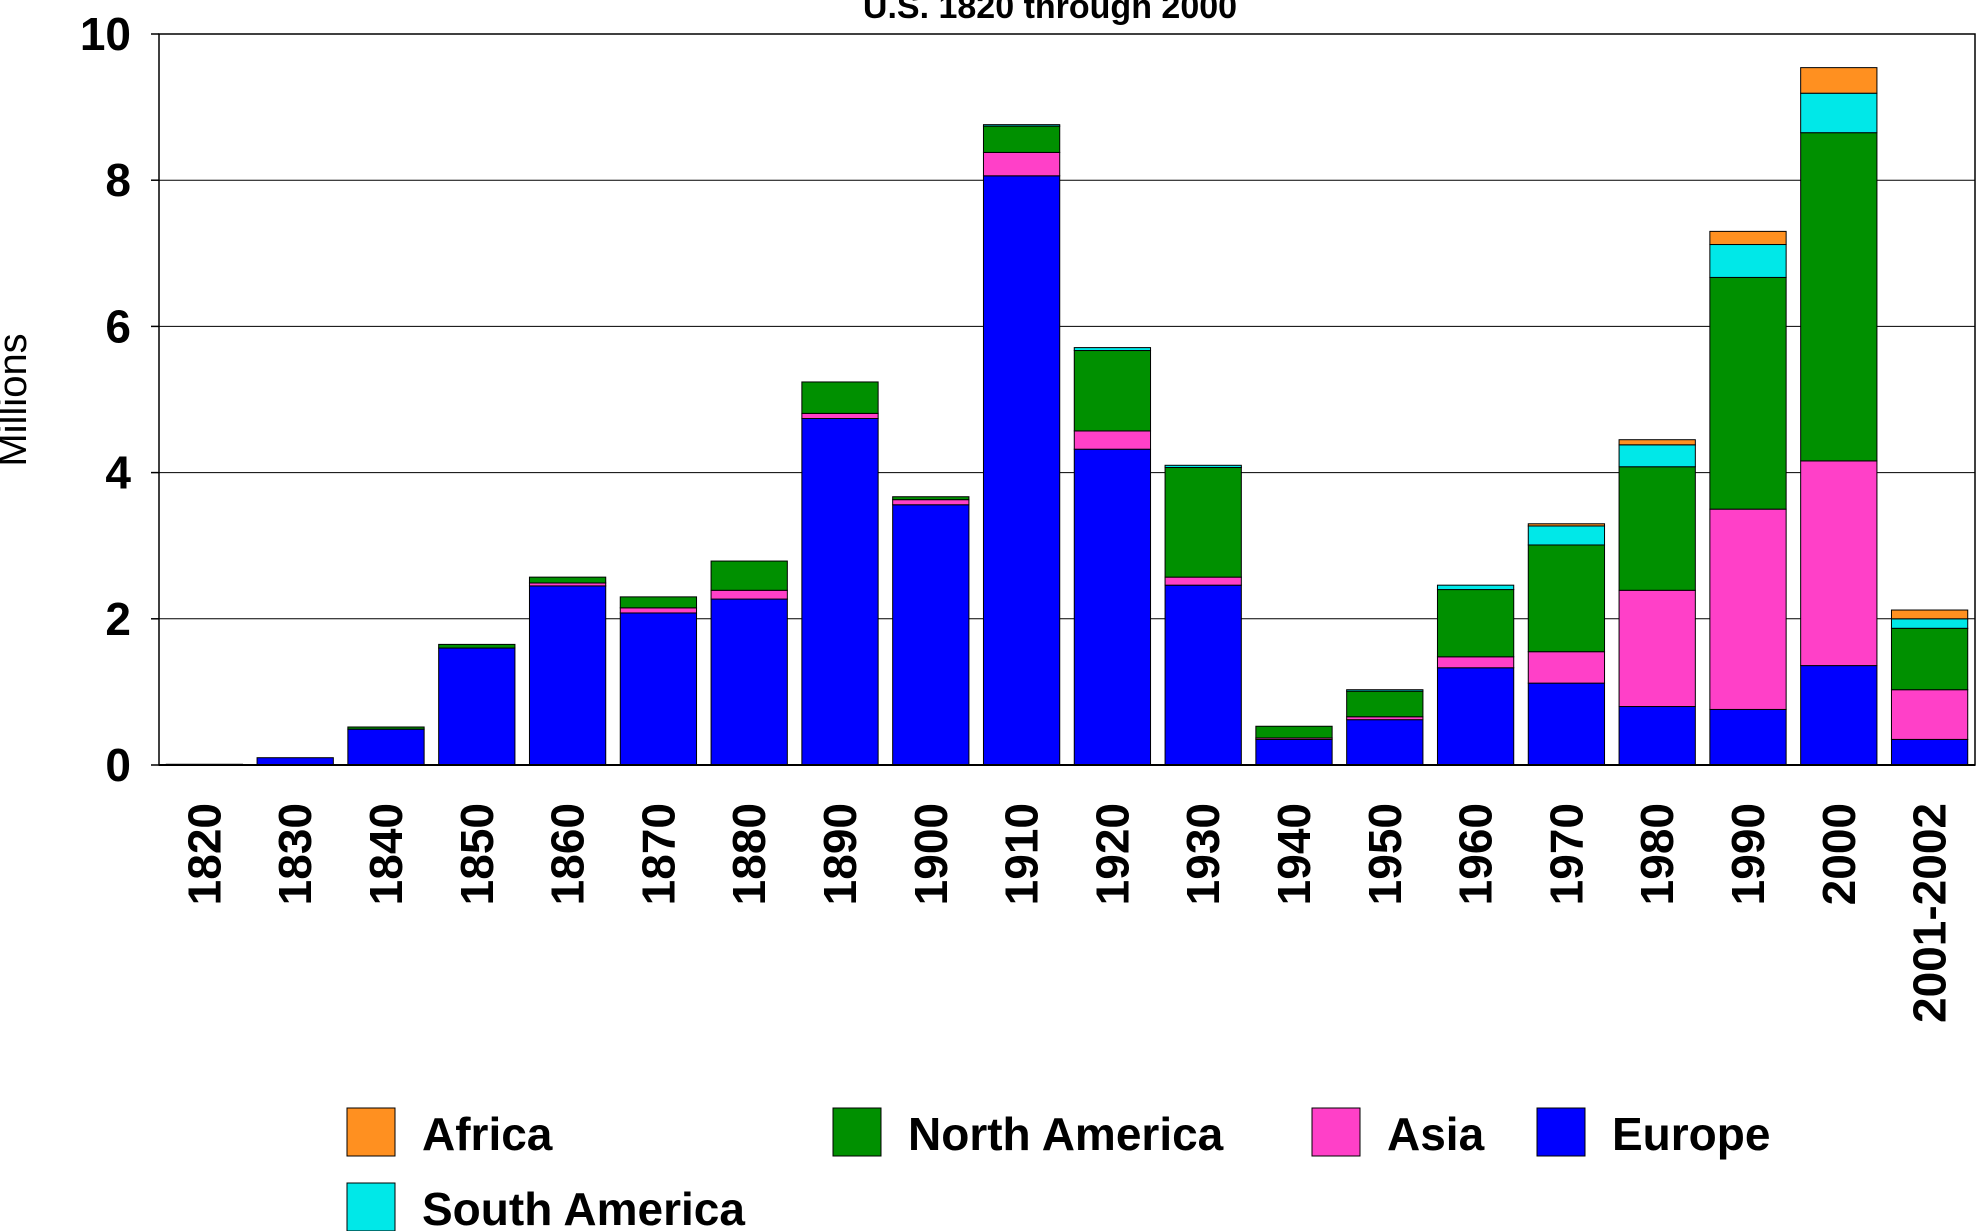 Image resolution: width=1981 pixels, height=1231 pixels. Describe the element at coordinates (583, 1207) in the screenshot. I see `legend-label: South America` at that location.